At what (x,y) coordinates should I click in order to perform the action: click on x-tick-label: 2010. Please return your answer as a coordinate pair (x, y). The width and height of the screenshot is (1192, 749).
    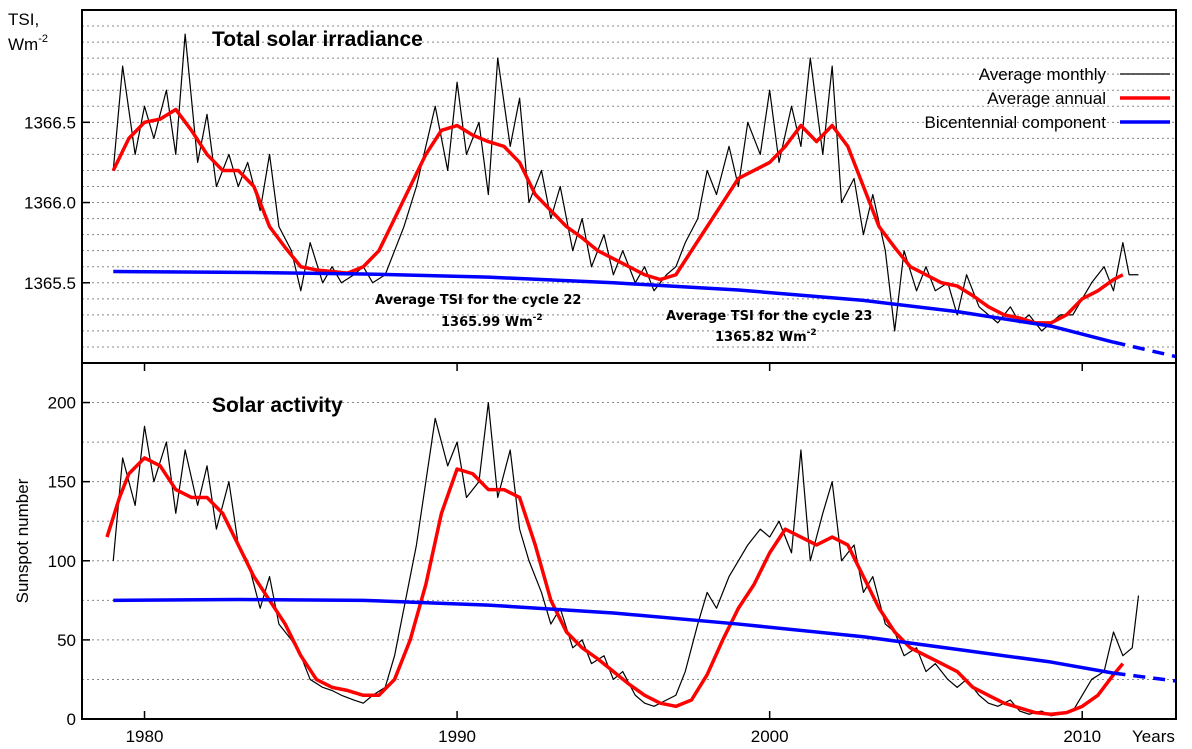
    Looking at the image, I should click on (1082, 736).